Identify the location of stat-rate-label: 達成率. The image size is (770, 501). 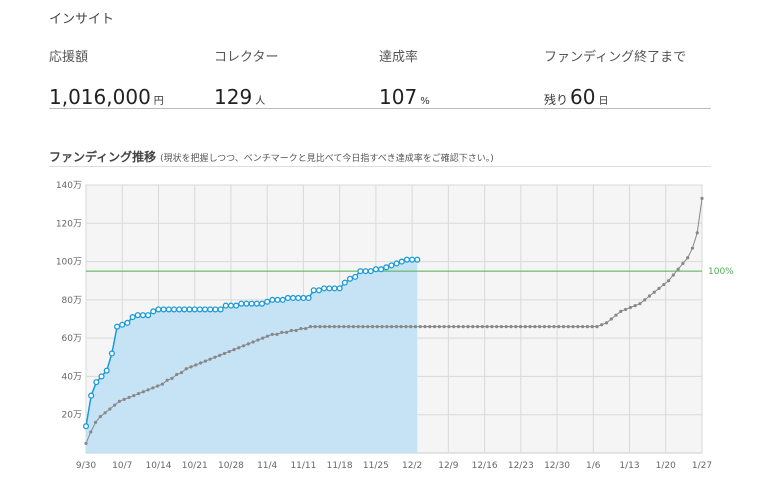
(399, 57).